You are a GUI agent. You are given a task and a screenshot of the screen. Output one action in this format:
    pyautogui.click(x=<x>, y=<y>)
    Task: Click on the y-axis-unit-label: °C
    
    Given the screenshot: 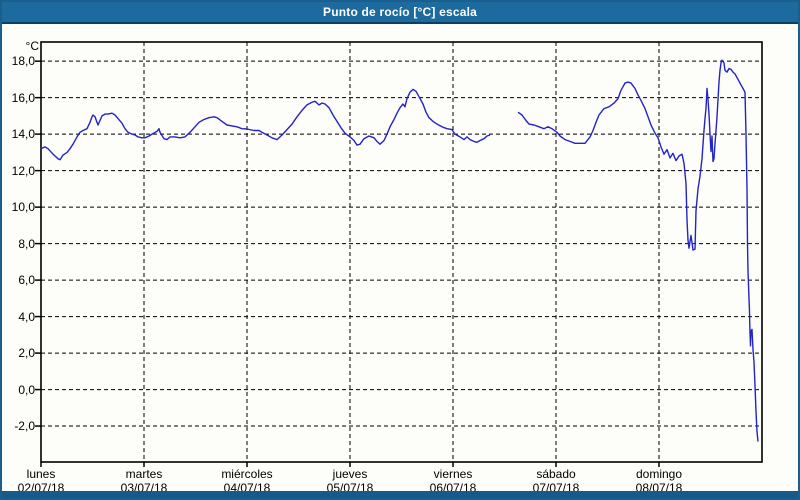 What is the action you would take?
    pyautogui.click(x=32, y=46)
    